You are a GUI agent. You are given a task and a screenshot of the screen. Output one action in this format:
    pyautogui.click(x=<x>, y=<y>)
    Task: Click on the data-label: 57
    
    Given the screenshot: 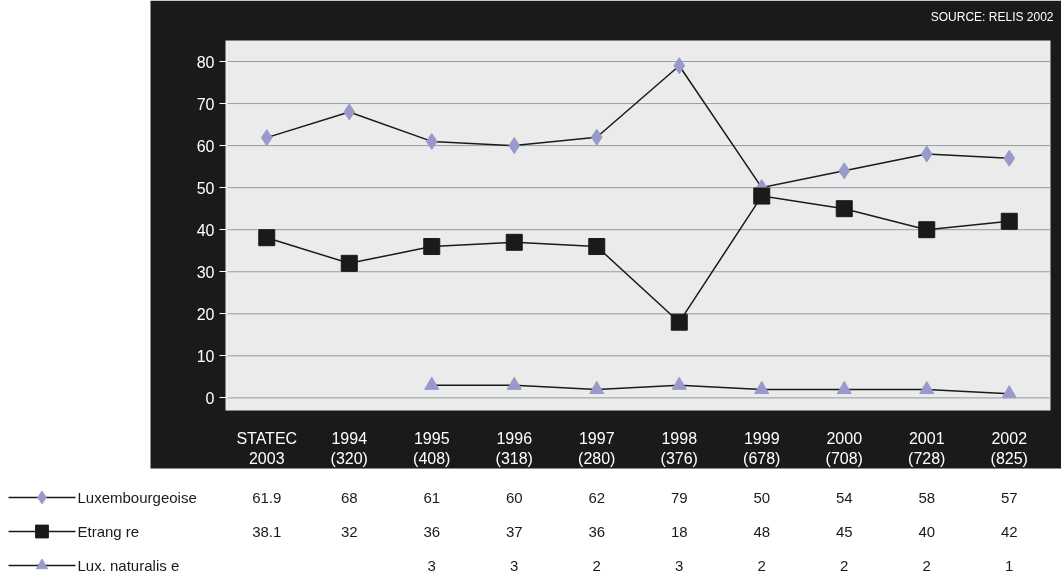 What is the action you would take?
    pyautogui.click(x=1009, y=497)
    